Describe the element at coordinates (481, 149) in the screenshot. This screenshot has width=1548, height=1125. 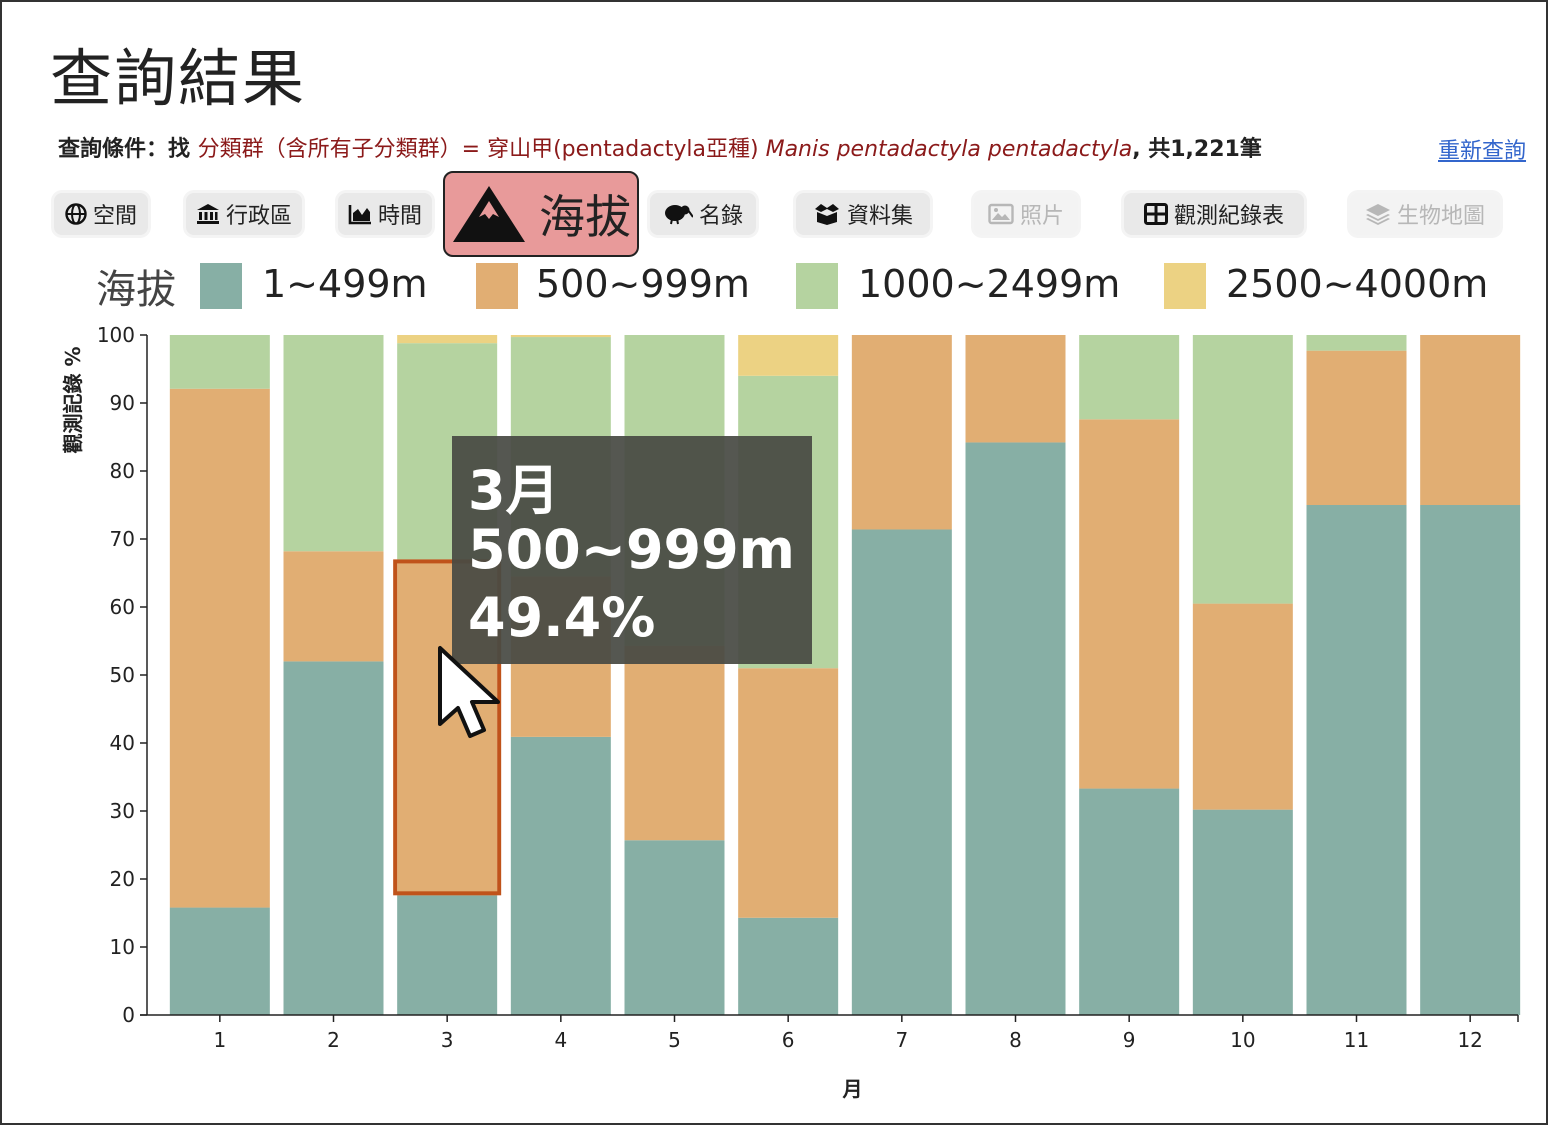
I see `query-taxon: 分類群（含所有子分類群）= 穿山甲(pentadactyla亞種)` at that location.